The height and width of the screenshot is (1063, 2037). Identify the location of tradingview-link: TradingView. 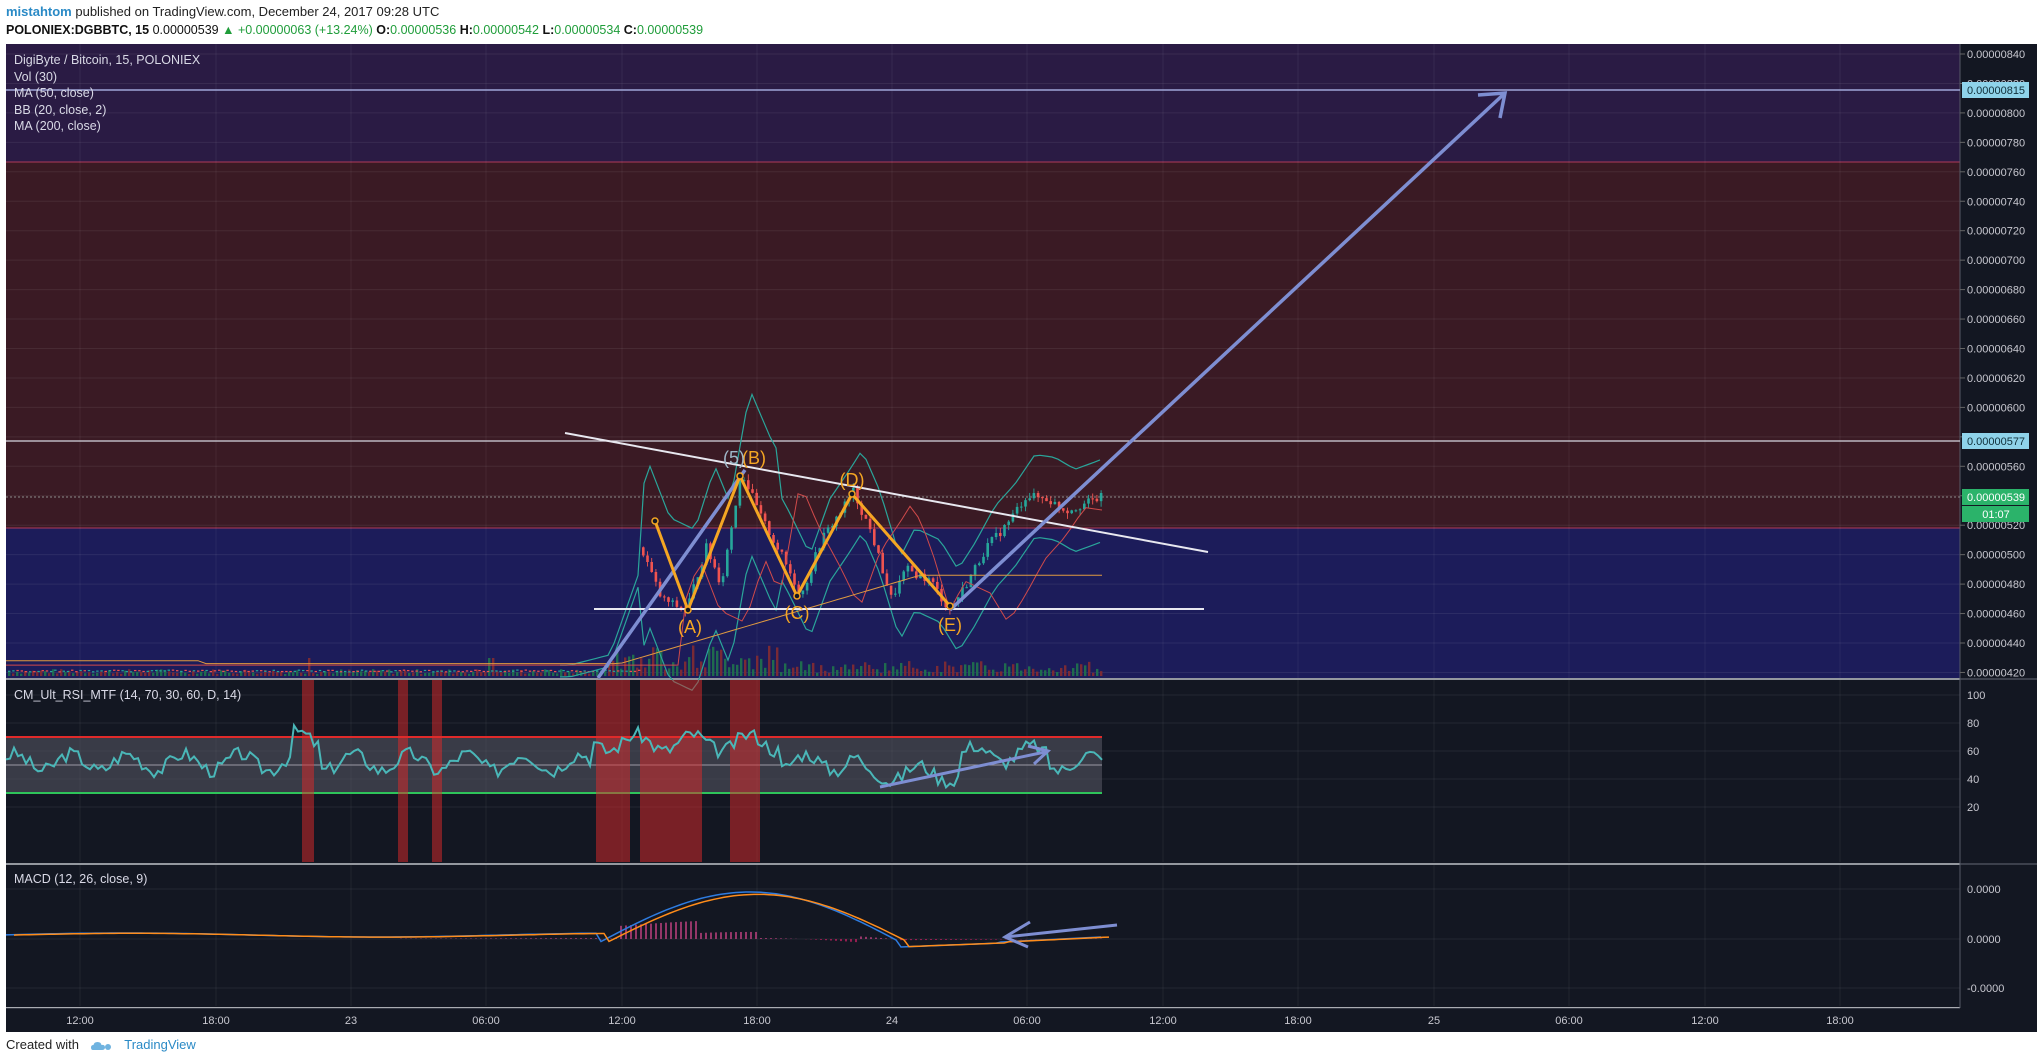
(160, 1044).